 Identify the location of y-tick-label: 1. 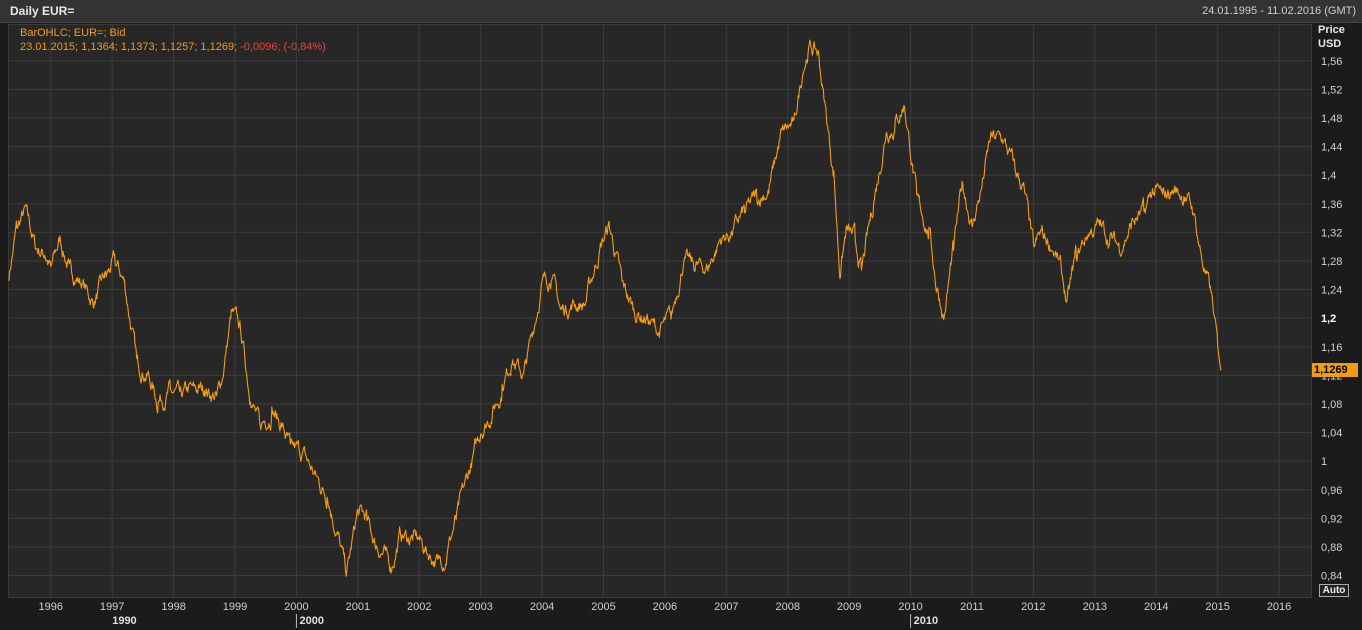
(1324, 462).